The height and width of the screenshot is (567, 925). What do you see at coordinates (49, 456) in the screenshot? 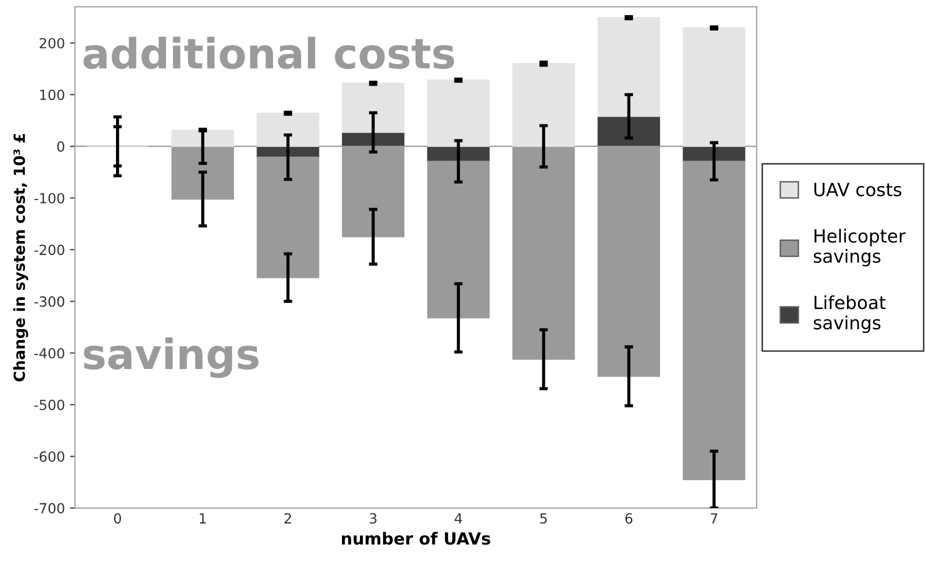
I see `y-tick-label: -600` at bounding box center [49, 456].